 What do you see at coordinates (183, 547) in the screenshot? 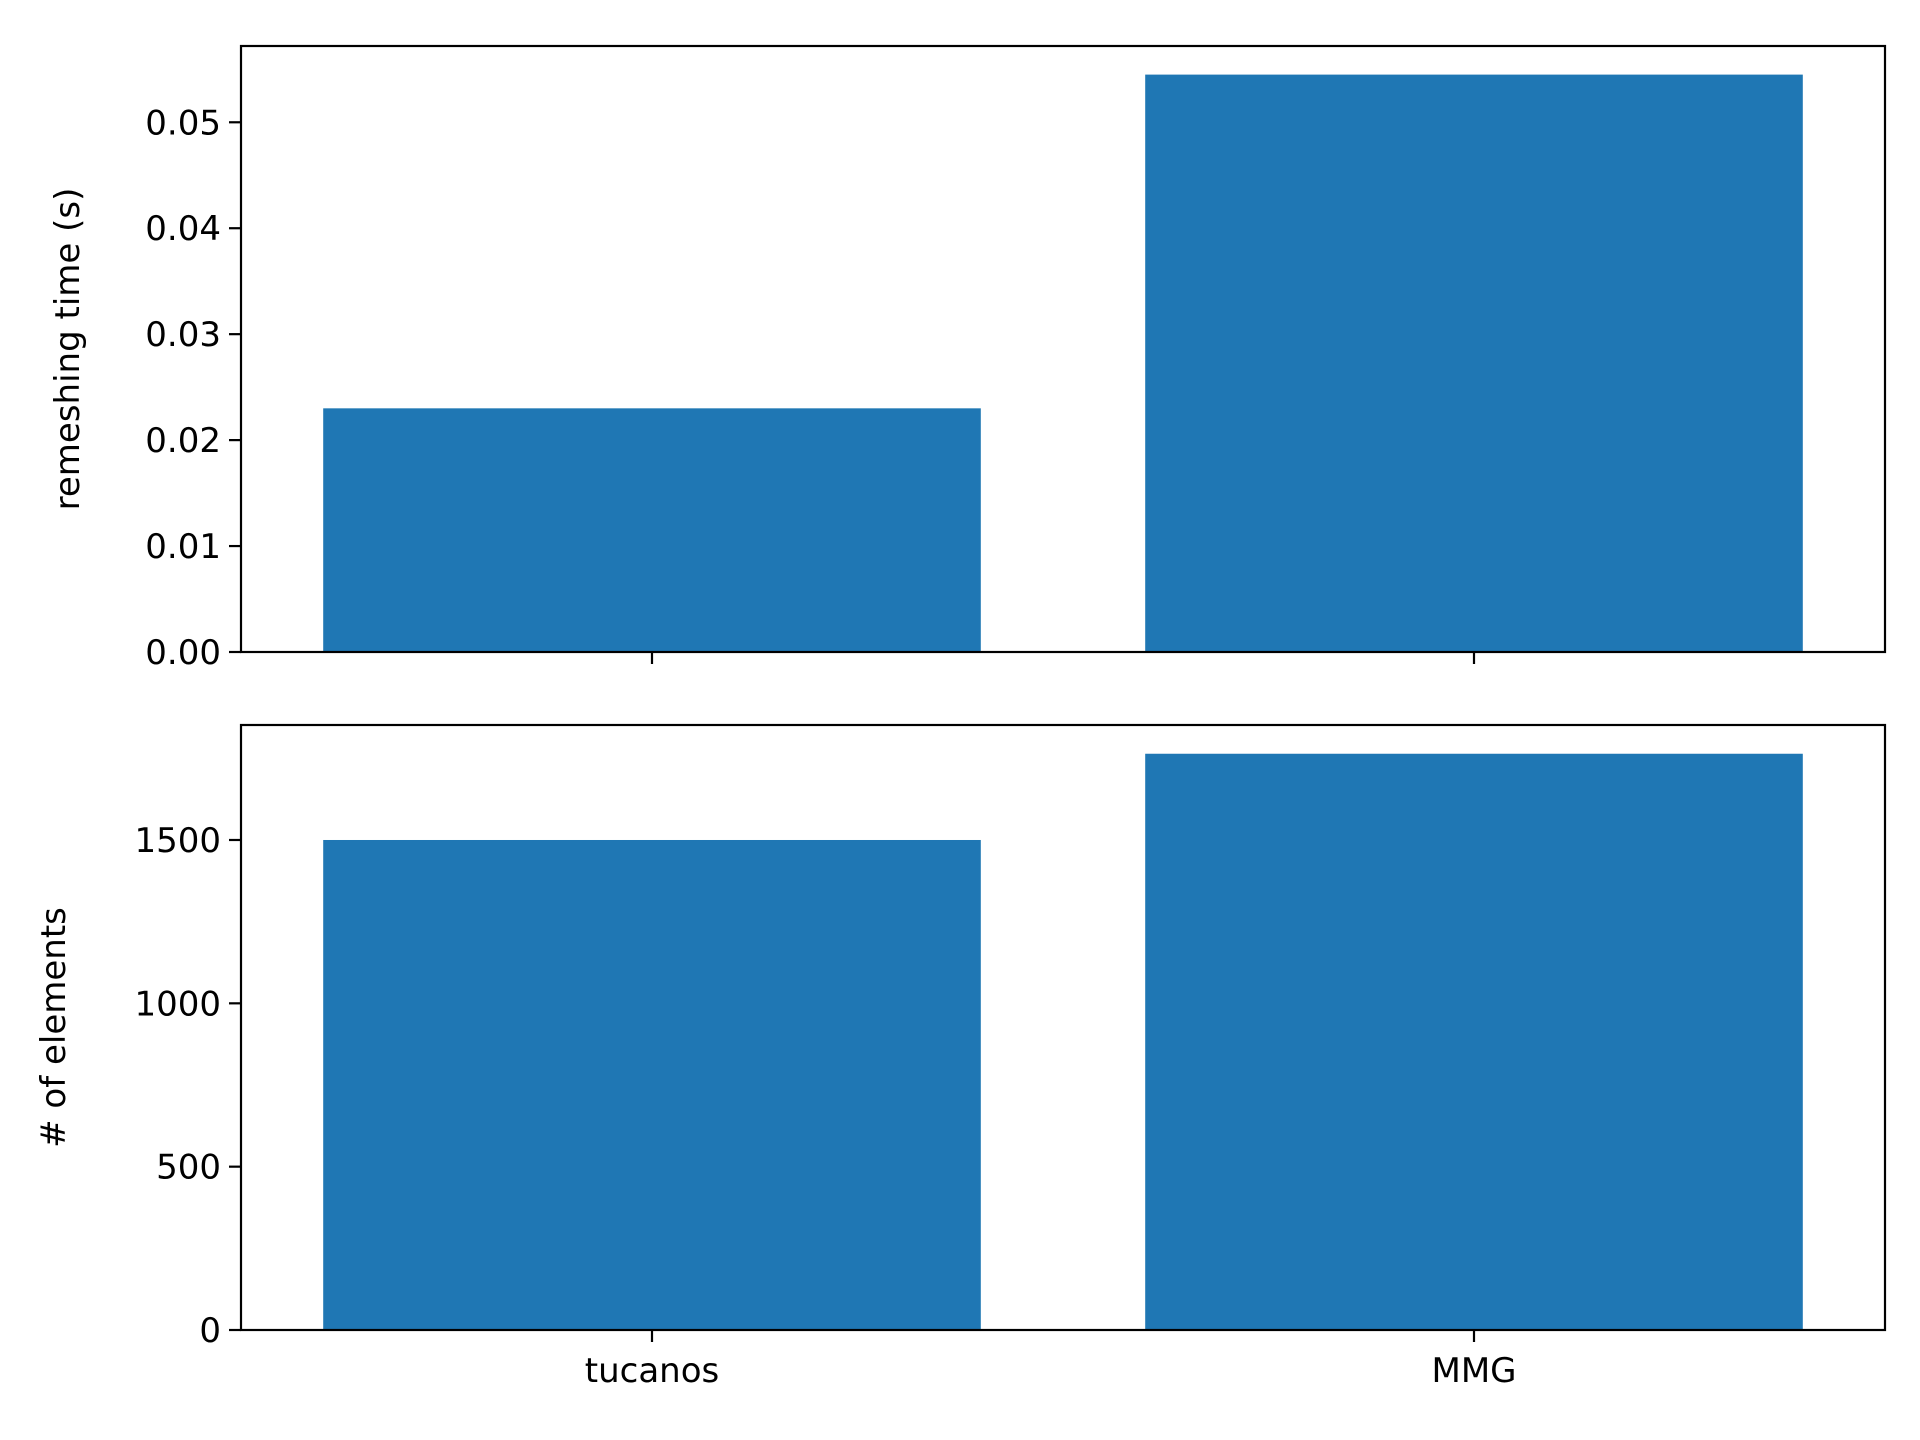
I see `remeshing-time-y-tick-label: 0.01` at bounding box center [183, 547].